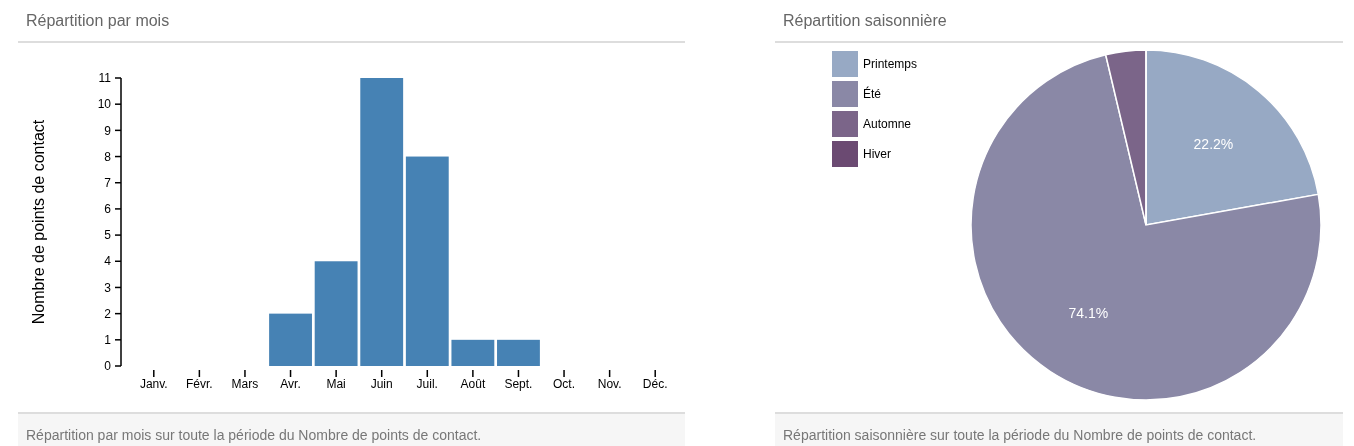 The width and height of the screenshot is (1354, 446). What do you see at coordinates (153, 384) in the screenshot?
I see `x-tick-label: Janv.` at bounding box center [153, 384].